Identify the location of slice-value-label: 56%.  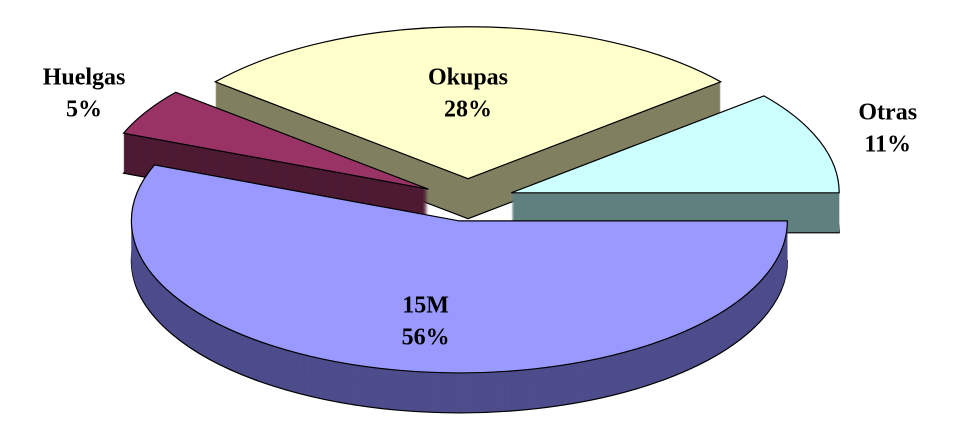
(426, 338).